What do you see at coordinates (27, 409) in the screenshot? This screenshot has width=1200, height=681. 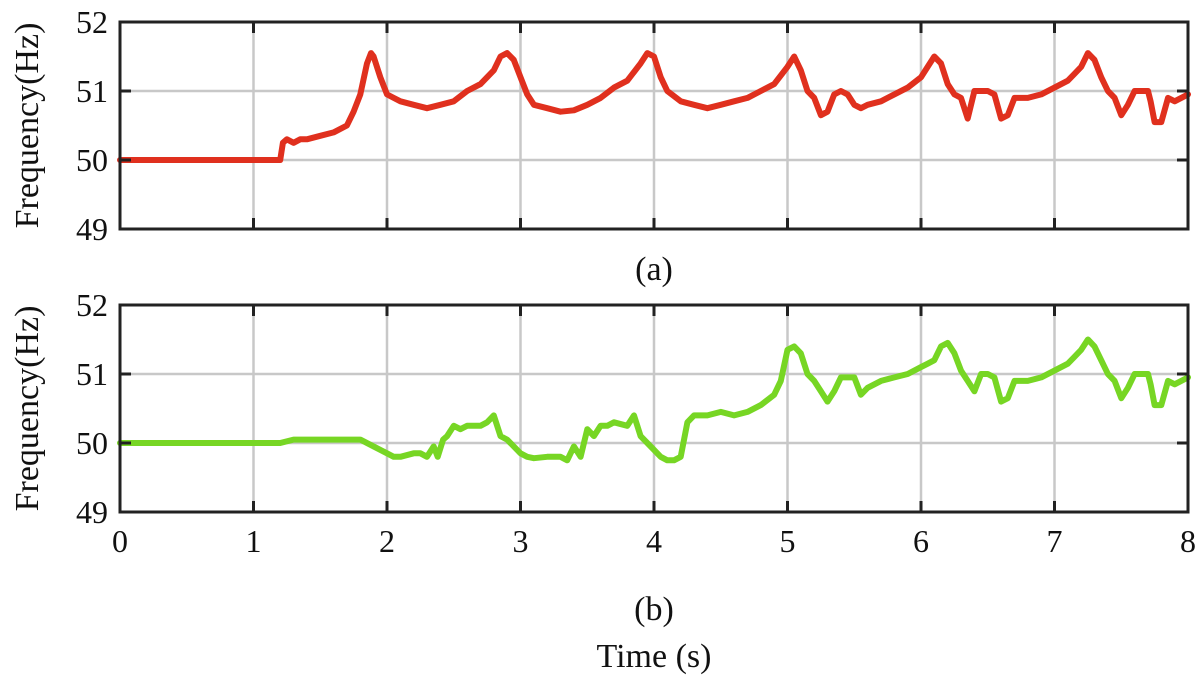 I see `panel-b-y-axis-label: Frequency(Hz)` at bounding box center [27, 409].